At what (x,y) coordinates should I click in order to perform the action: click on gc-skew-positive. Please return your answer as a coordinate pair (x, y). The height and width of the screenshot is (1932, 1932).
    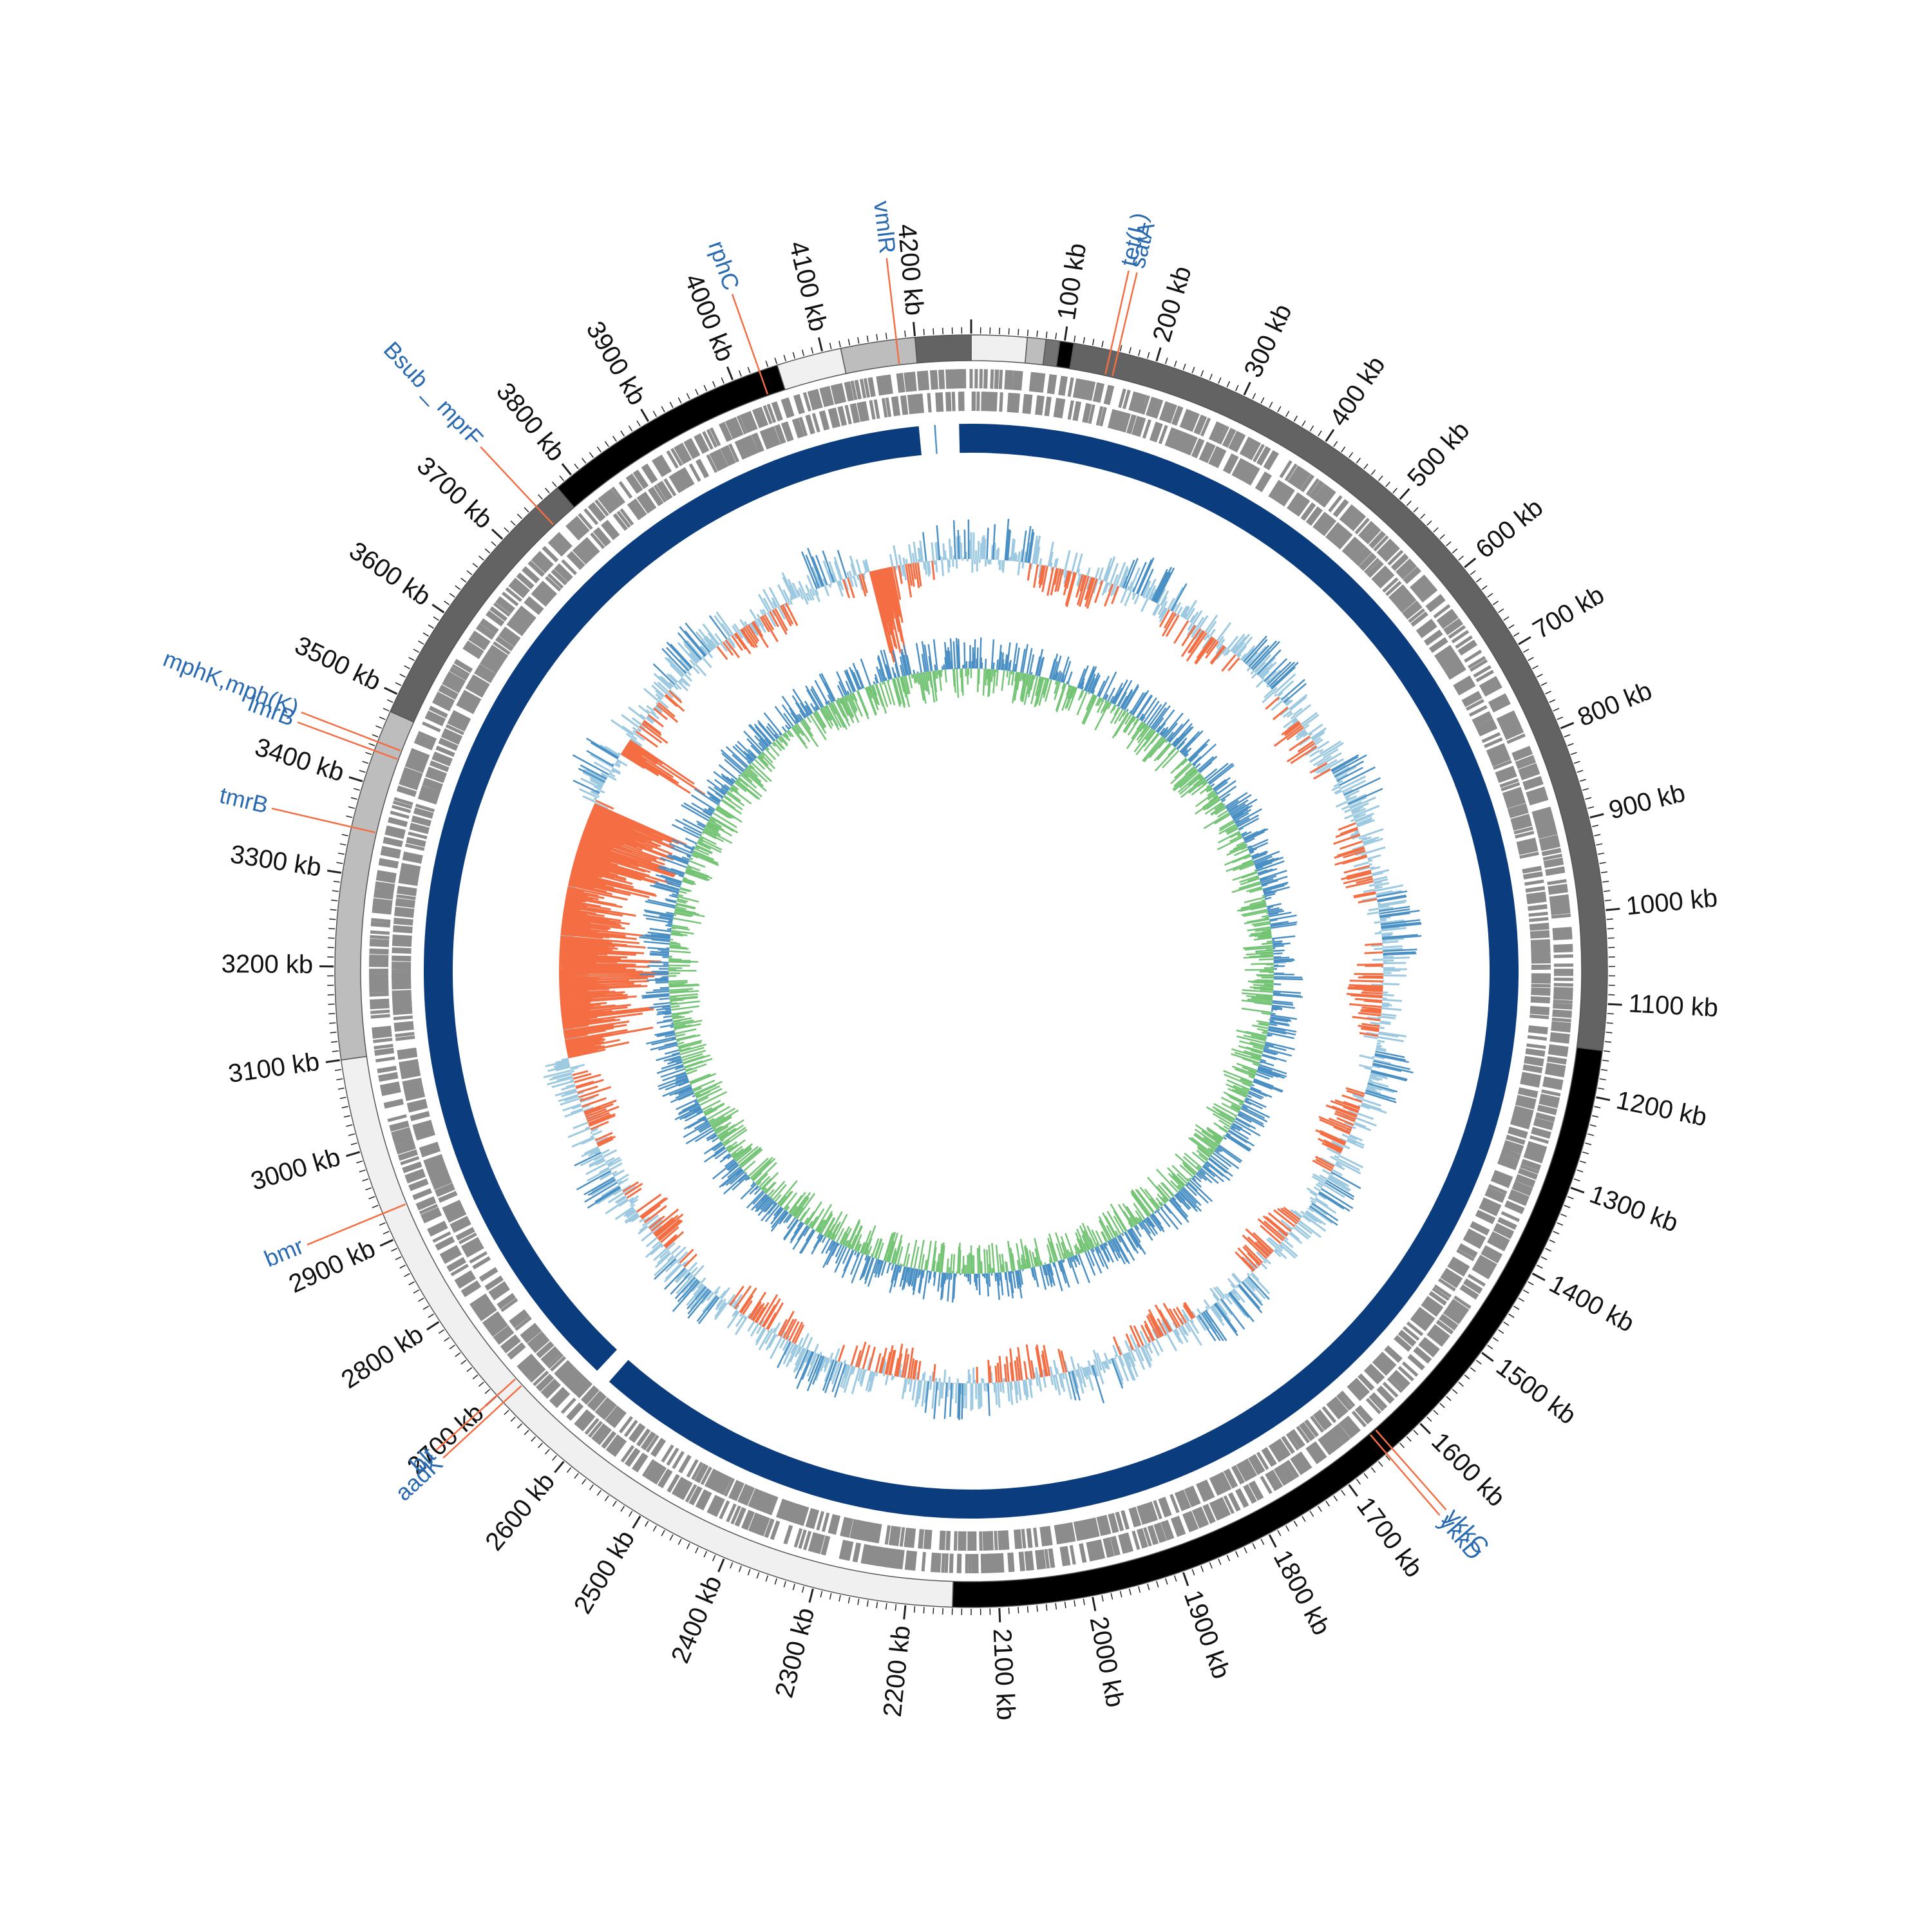
    Looking at the image, I should click on (971, 970).